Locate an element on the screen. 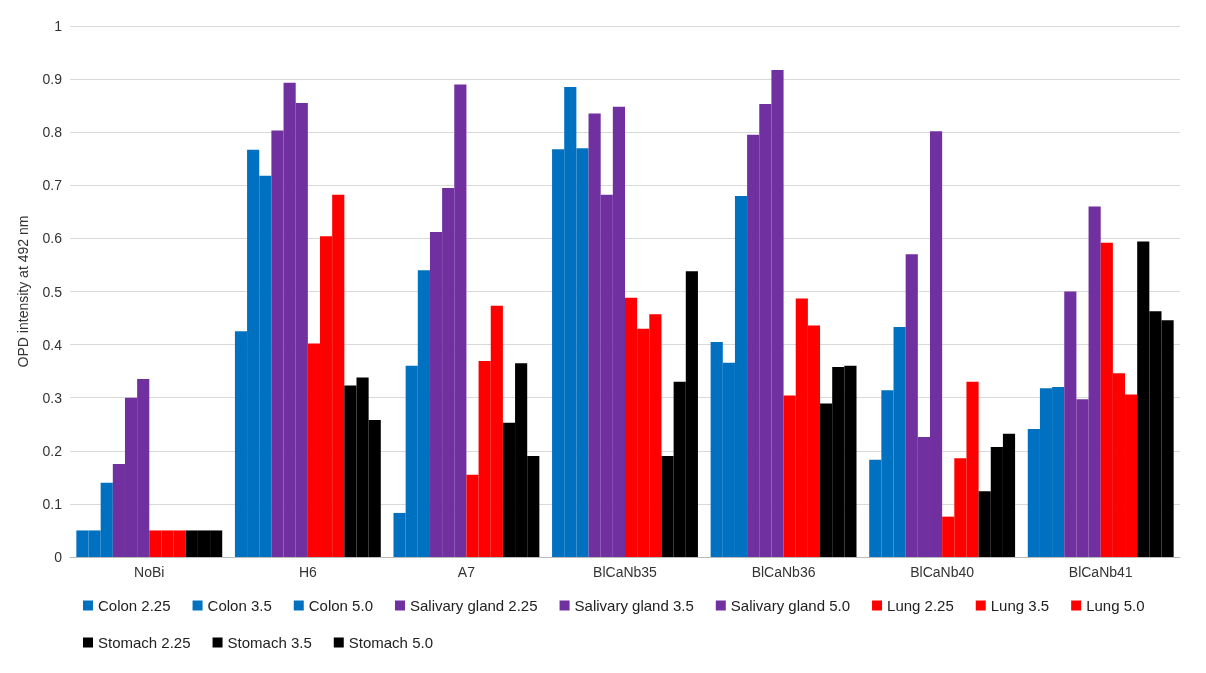 The width and height of the screenshot is (1206, 673). legend-label: Stomach 5.0 is located at coordinates (390, 642).